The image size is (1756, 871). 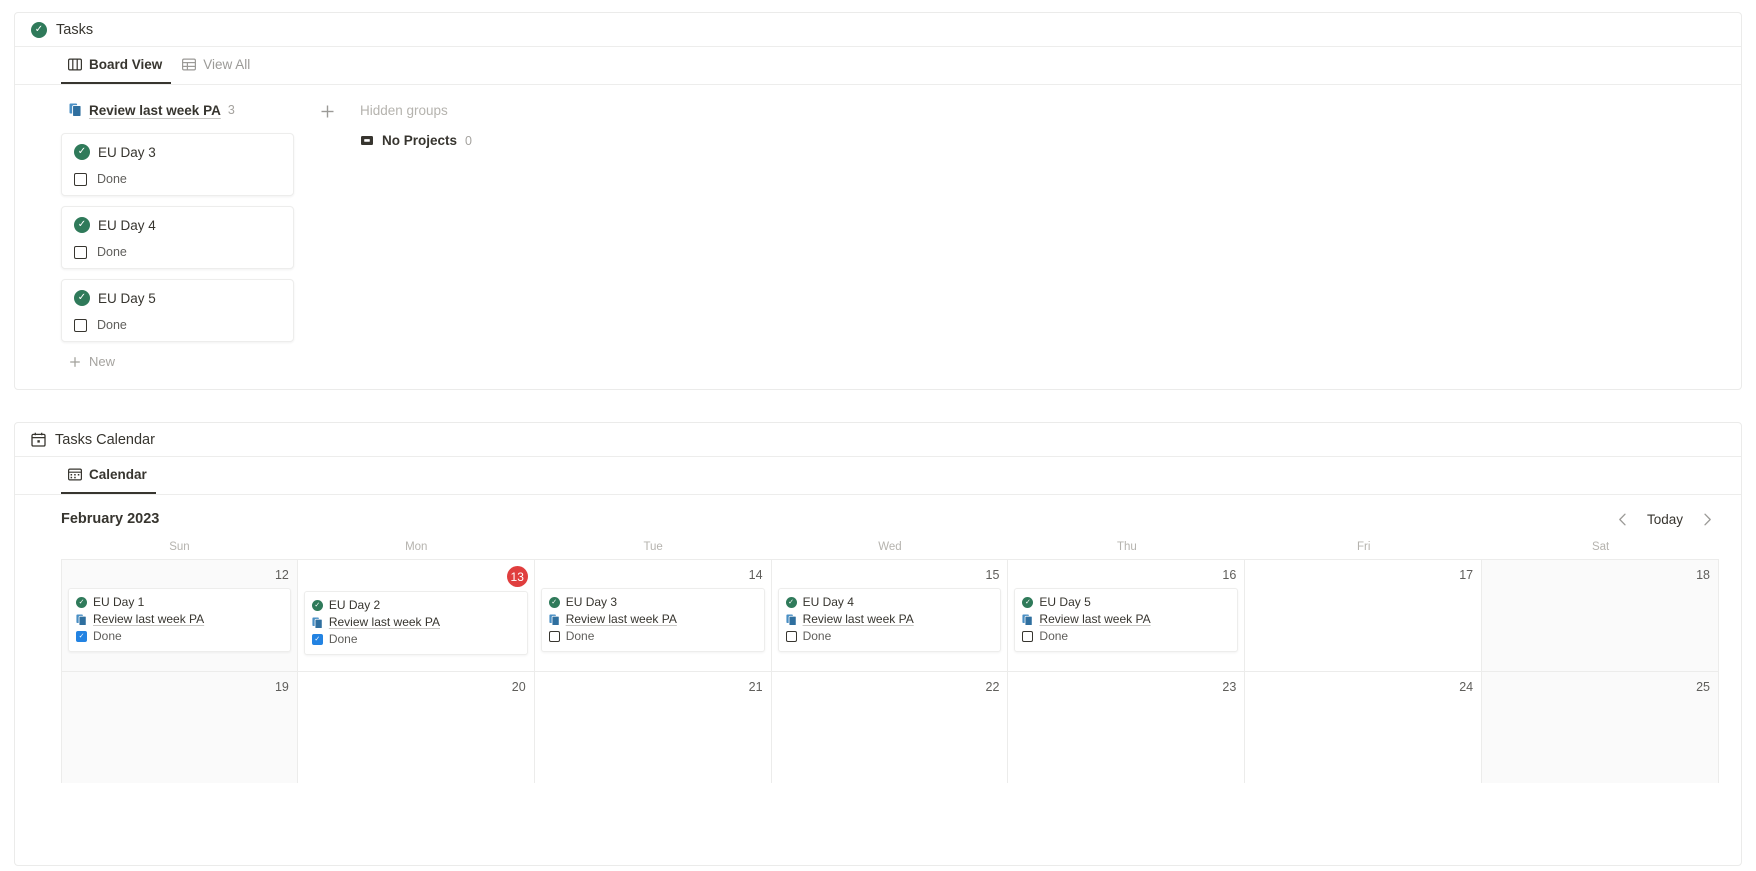 What do you see at coordinates (217, 65) in the screenshot?
I see `tab-view-all: View All` at bounding box center [217, 65].